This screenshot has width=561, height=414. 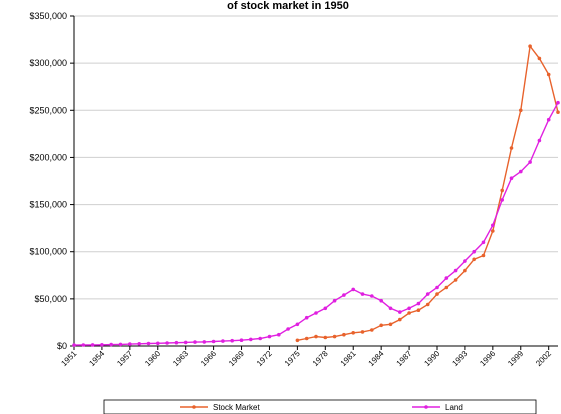 I want to click on y-tick-label: $300,000, so click(x=48, y=63).